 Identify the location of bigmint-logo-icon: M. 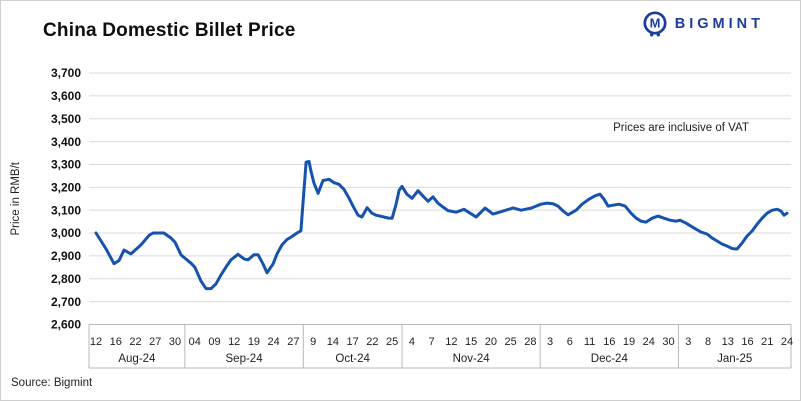
(655, 24).